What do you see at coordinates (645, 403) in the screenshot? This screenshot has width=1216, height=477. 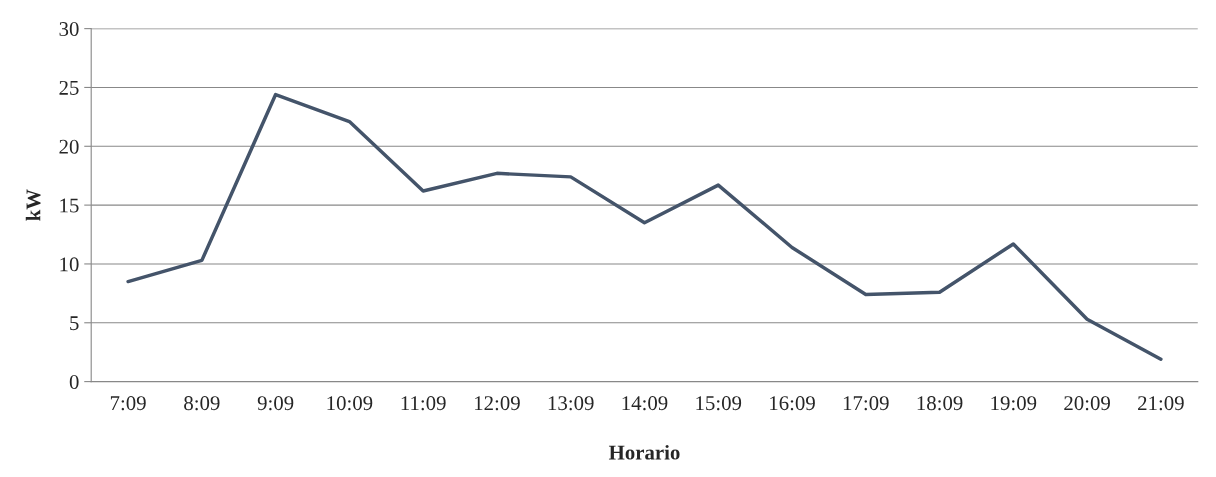 I see `x-tick-label: 14:09` at bounding box center [645, 403].